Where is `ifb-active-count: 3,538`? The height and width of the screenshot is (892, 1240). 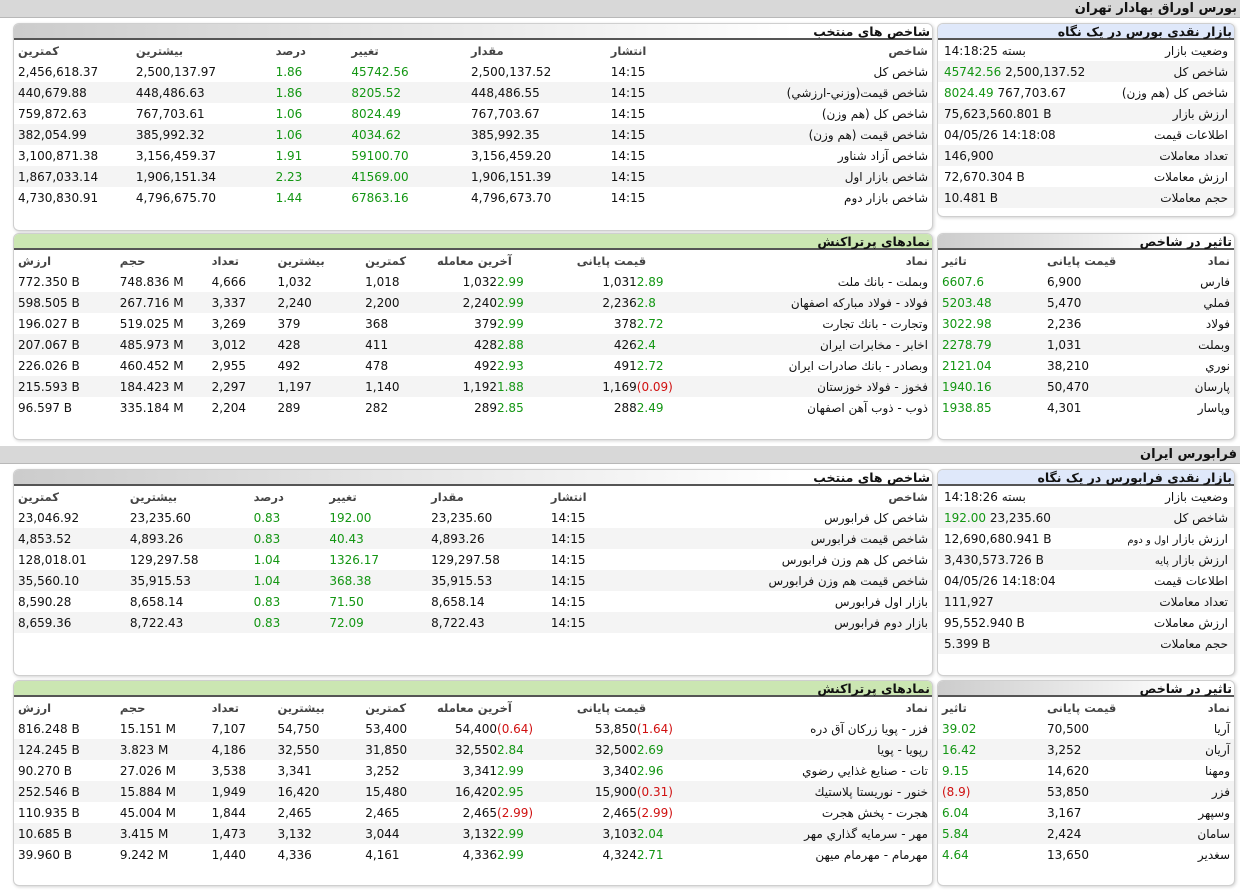
ifb-active-count: 3,538 is located at coordinates (228, 770).